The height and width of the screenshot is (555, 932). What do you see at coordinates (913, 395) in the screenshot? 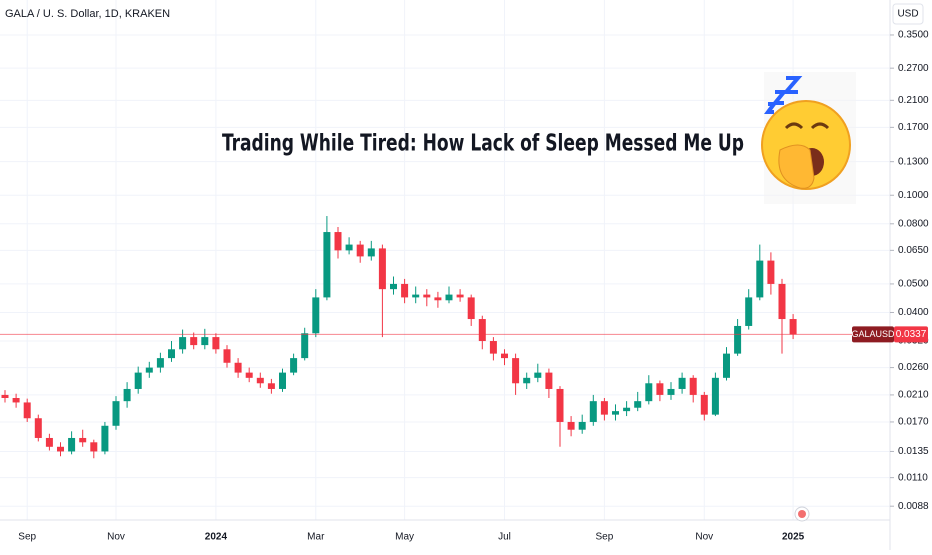
I see `y-tick-label: 0.0210` at bounding box center [913, 395].